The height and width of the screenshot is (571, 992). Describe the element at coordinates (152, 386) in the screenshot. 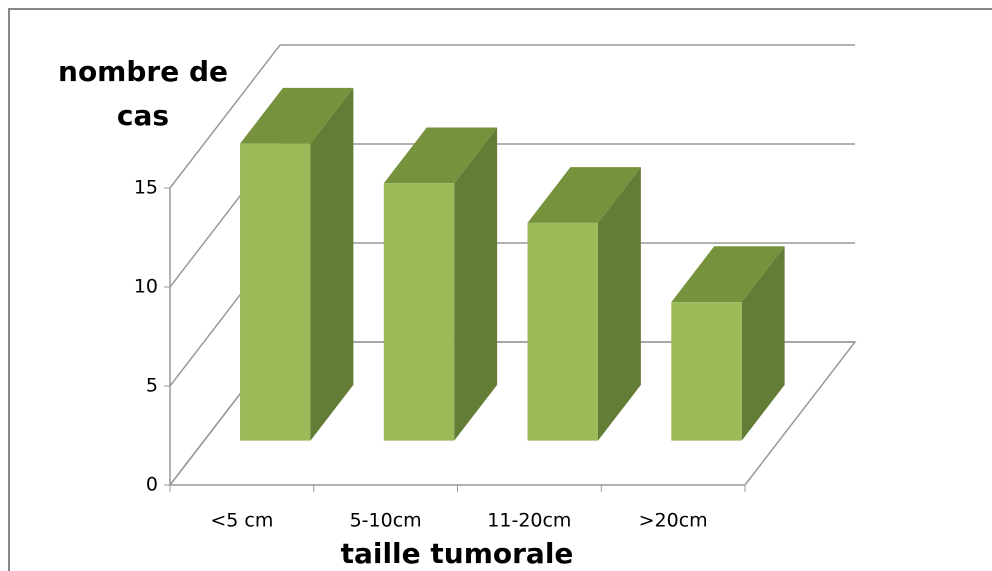

I see `y-tick-label: 5` at that location.